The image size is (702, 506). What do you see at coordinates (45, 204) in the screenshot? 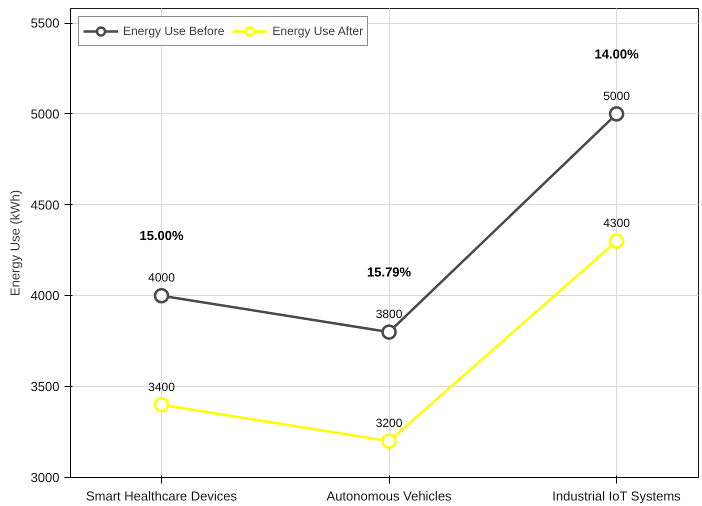
I see `y-tick-label: 4500` at bounding box center [45, 204].